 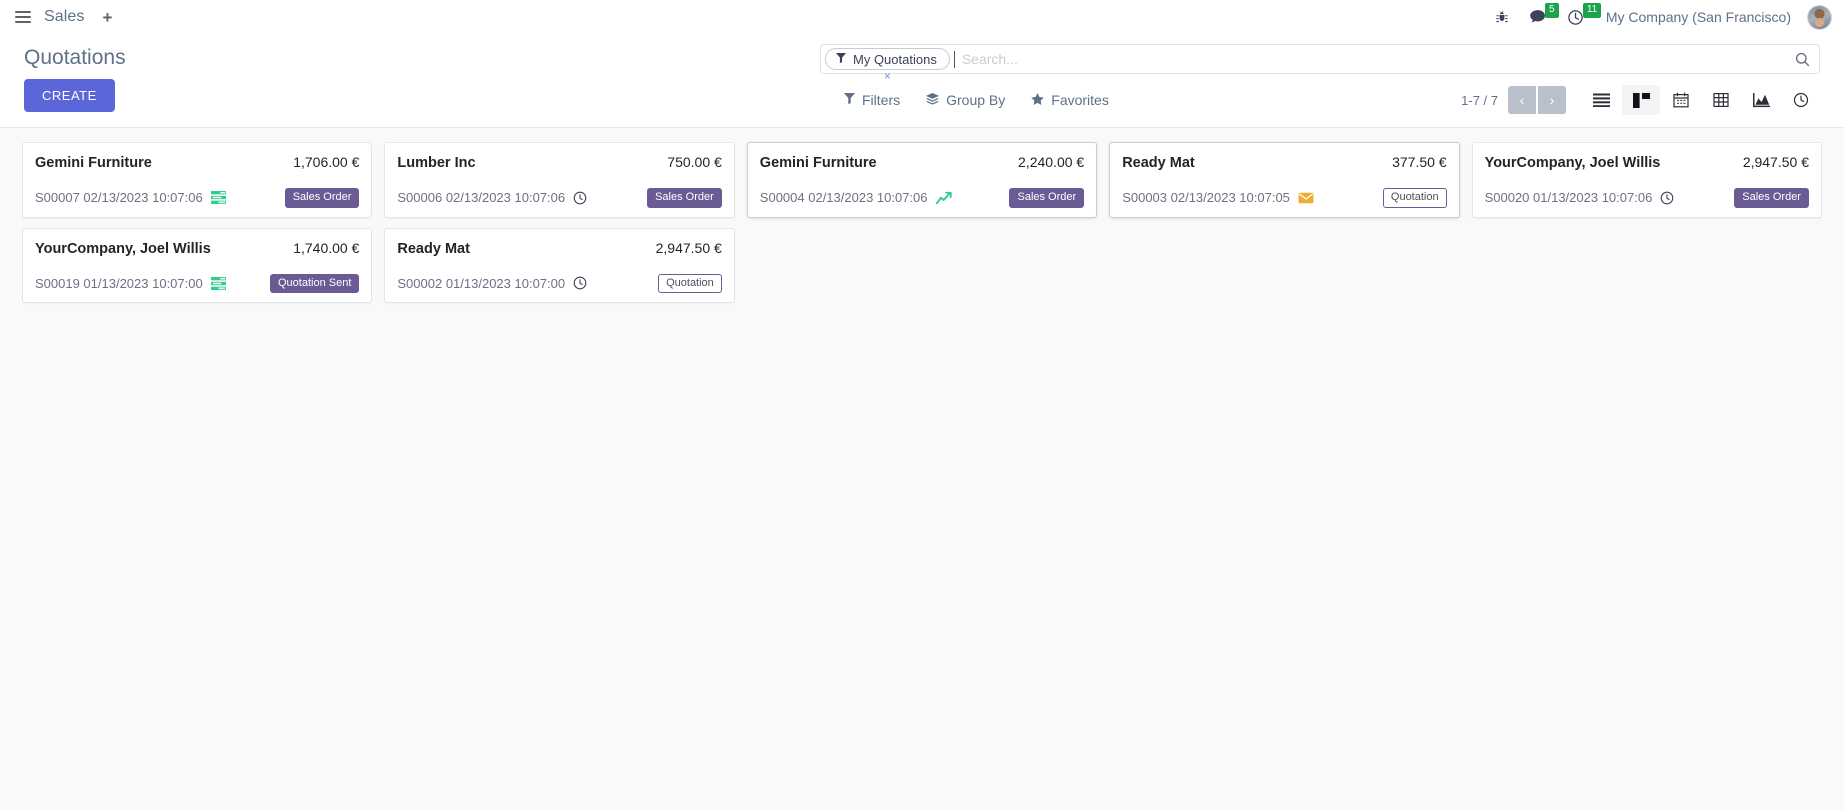 I want to click on kanban-card-reference: S00004 02/13/2023 10:07:06, so click(x=843, y=198).